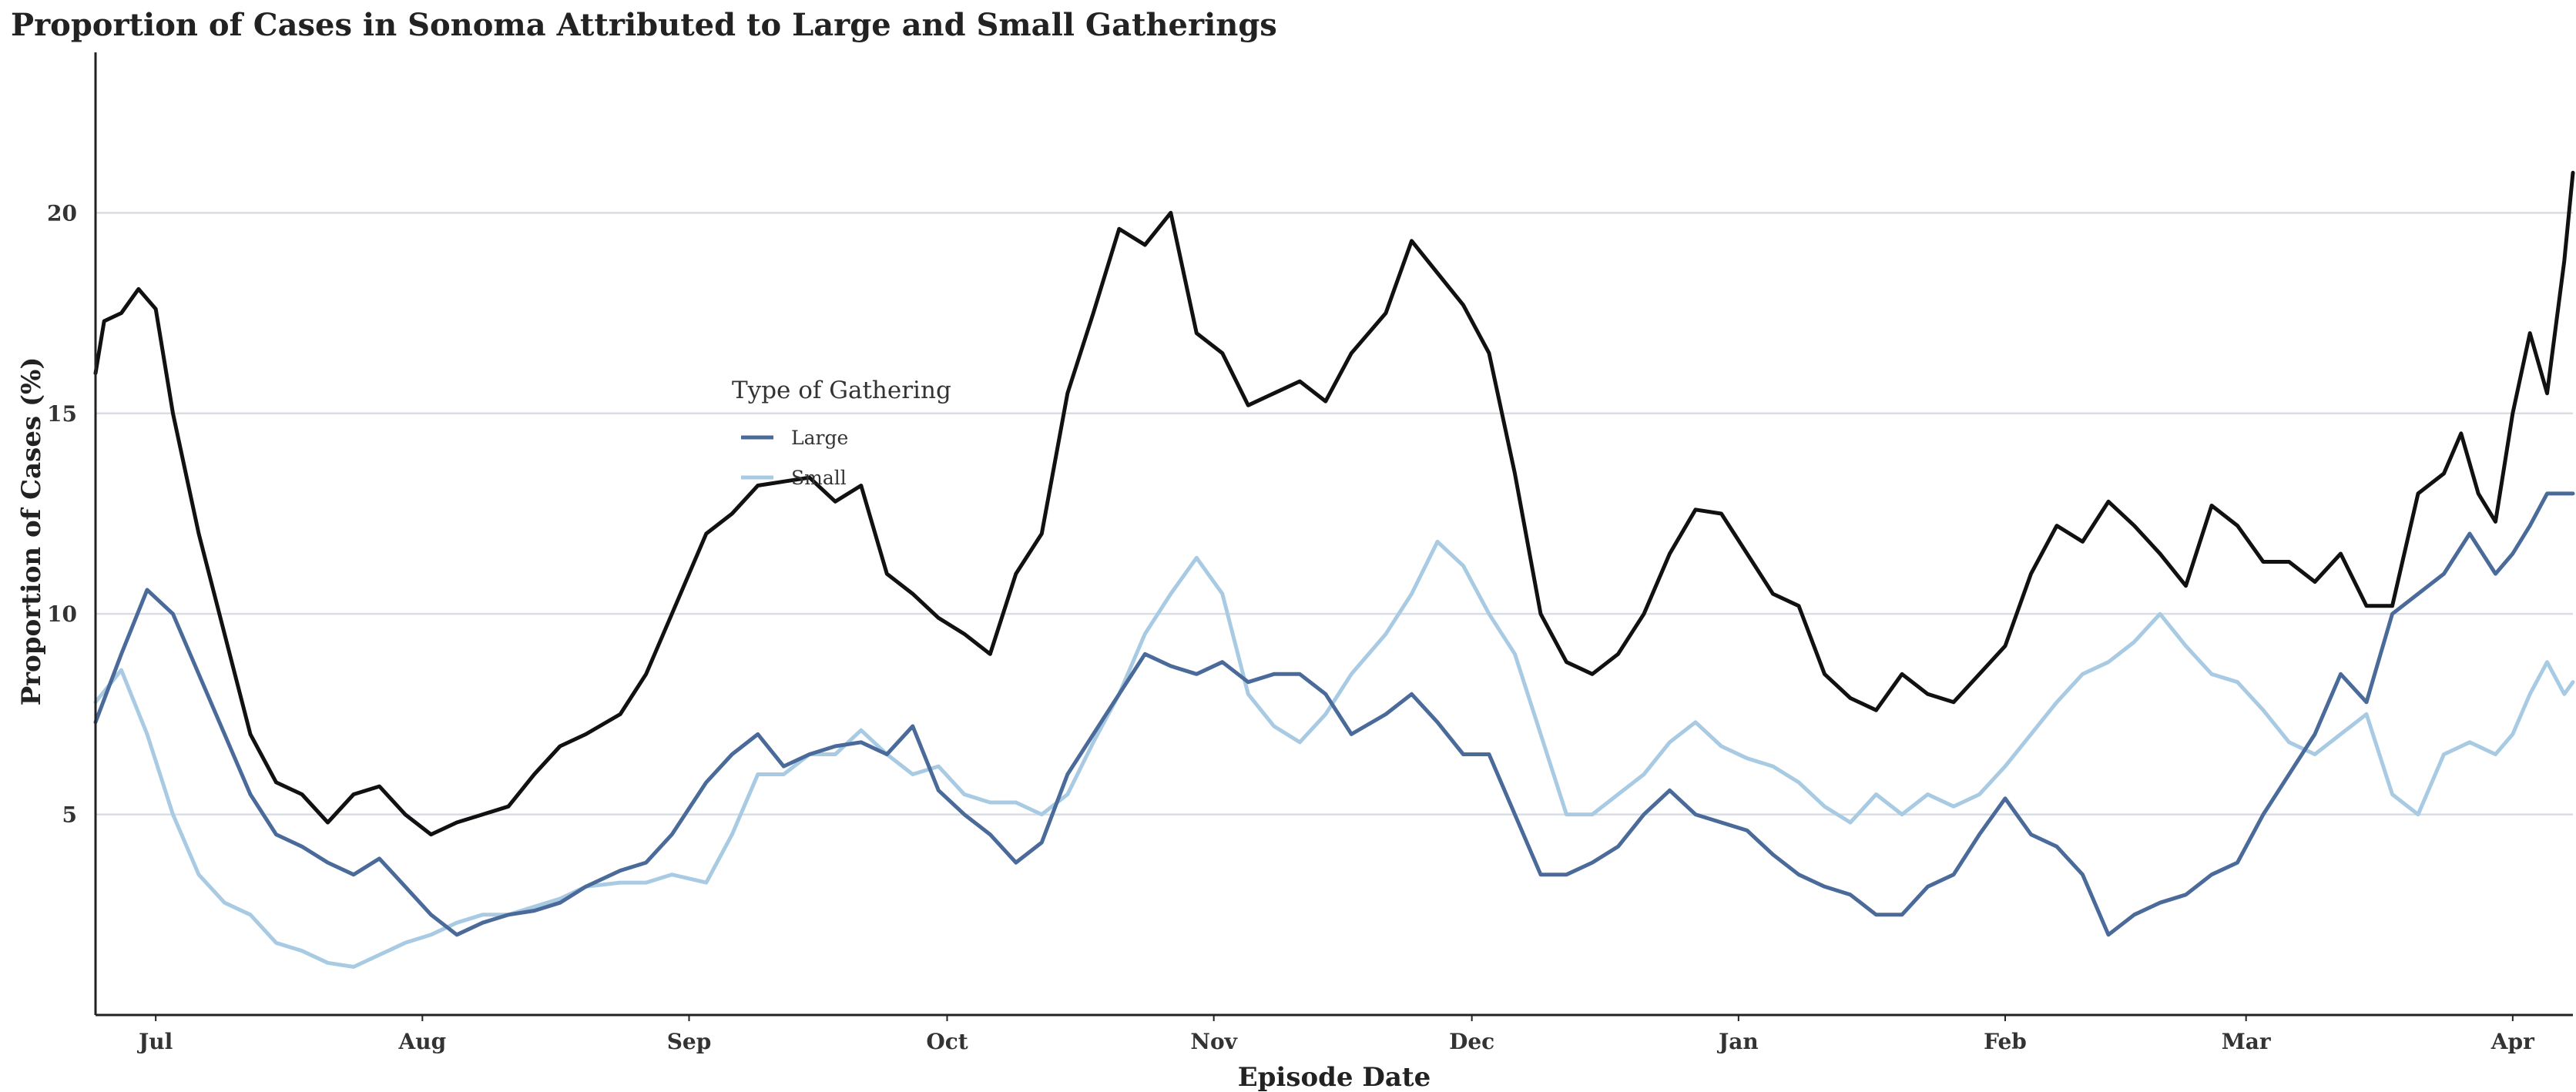  I want to click on legend: Type of Gathering Large Small, so click(841, 433).